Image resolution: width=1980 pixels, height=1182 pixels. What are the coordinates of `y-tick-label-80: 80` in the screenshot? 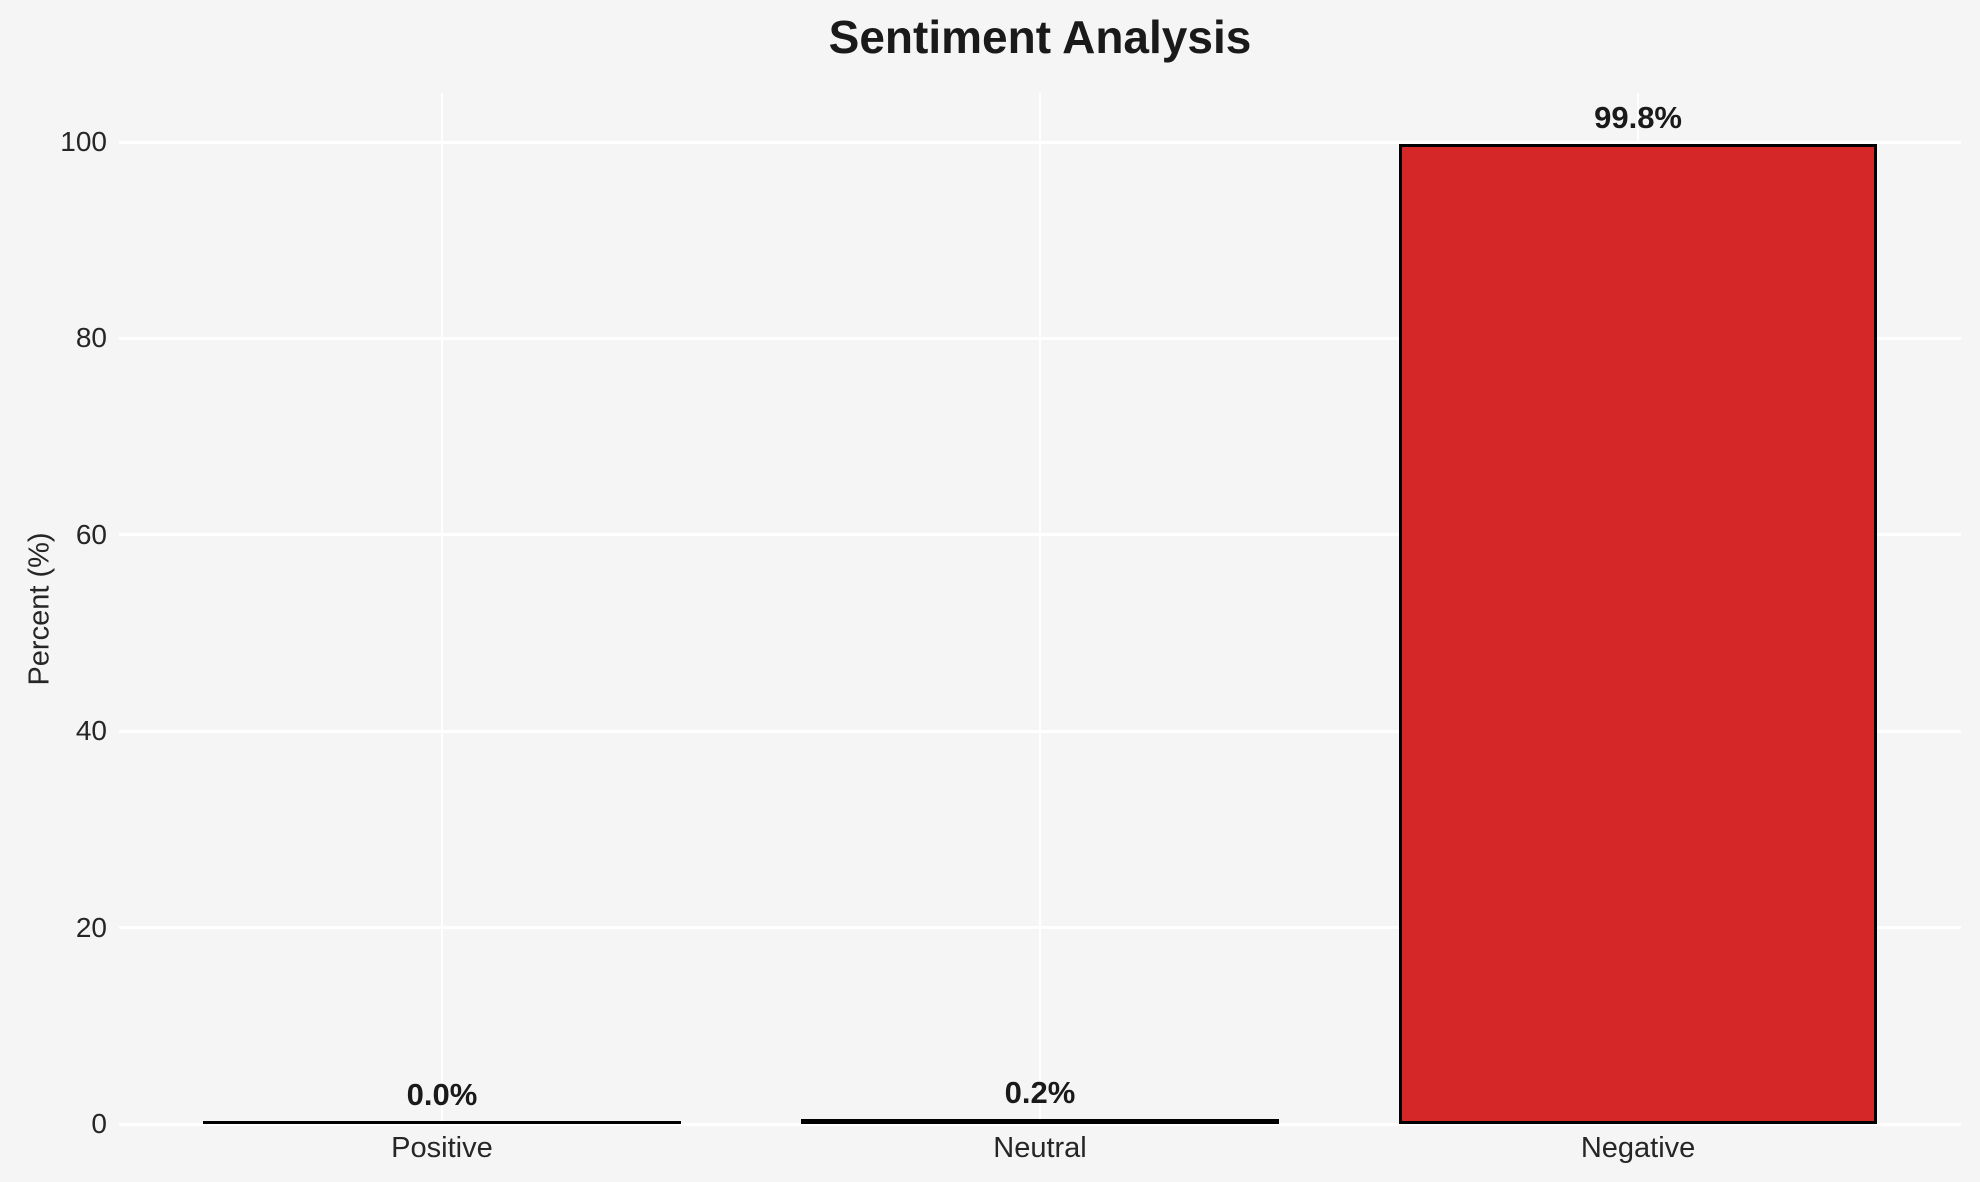 It's located at (91, 338).